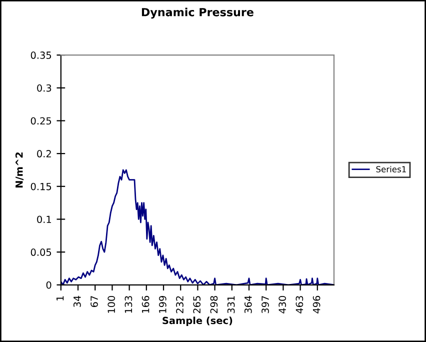 Image resolution: width=426 pixels, height=342 pixels. I want to click on y-tick-label: 0.35, so click(41, 55).